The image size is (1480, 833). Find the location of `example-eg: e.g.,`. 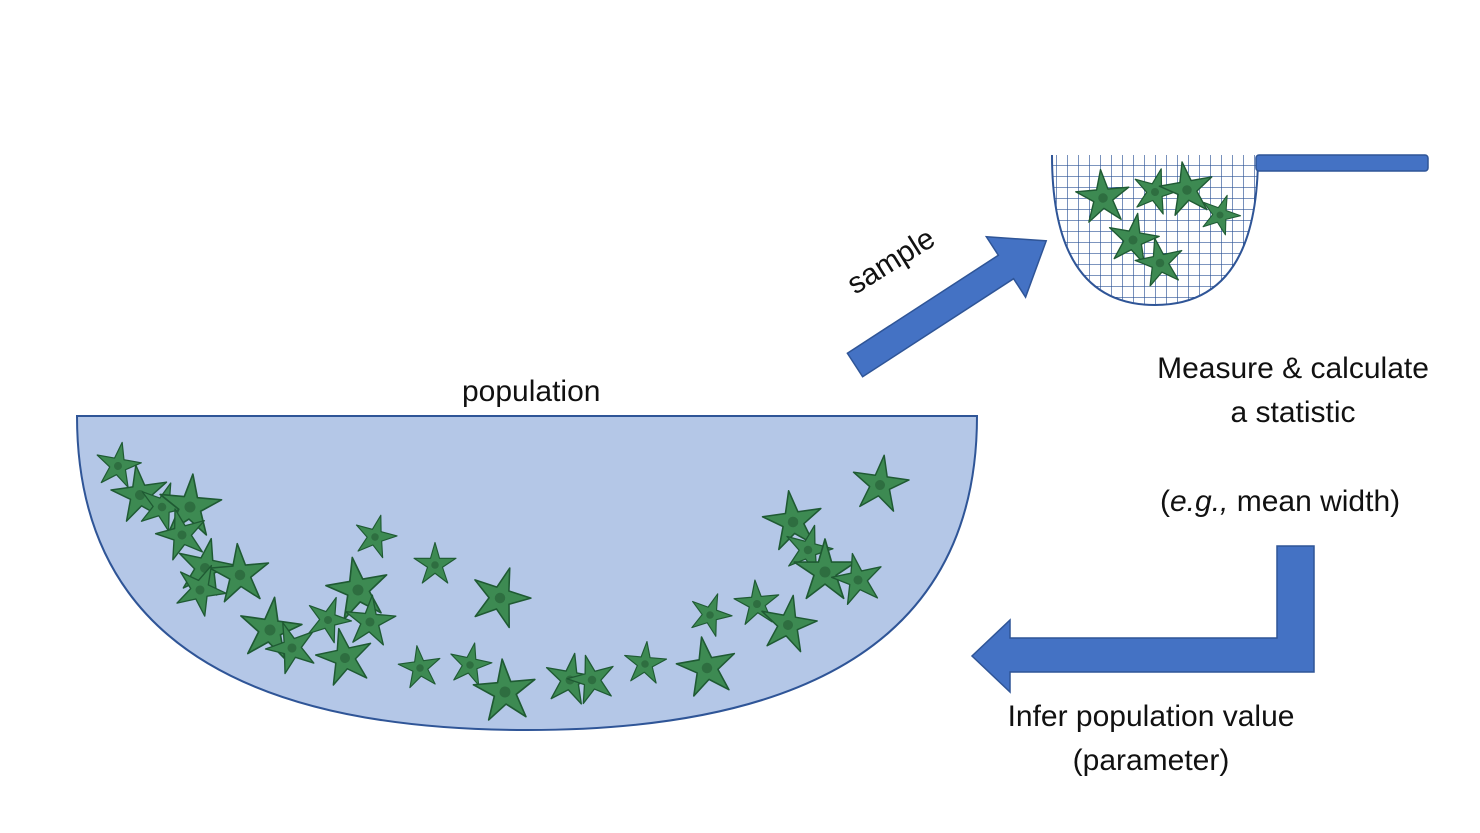

example-eg: e.g., is located at coordinates (1199, 501).